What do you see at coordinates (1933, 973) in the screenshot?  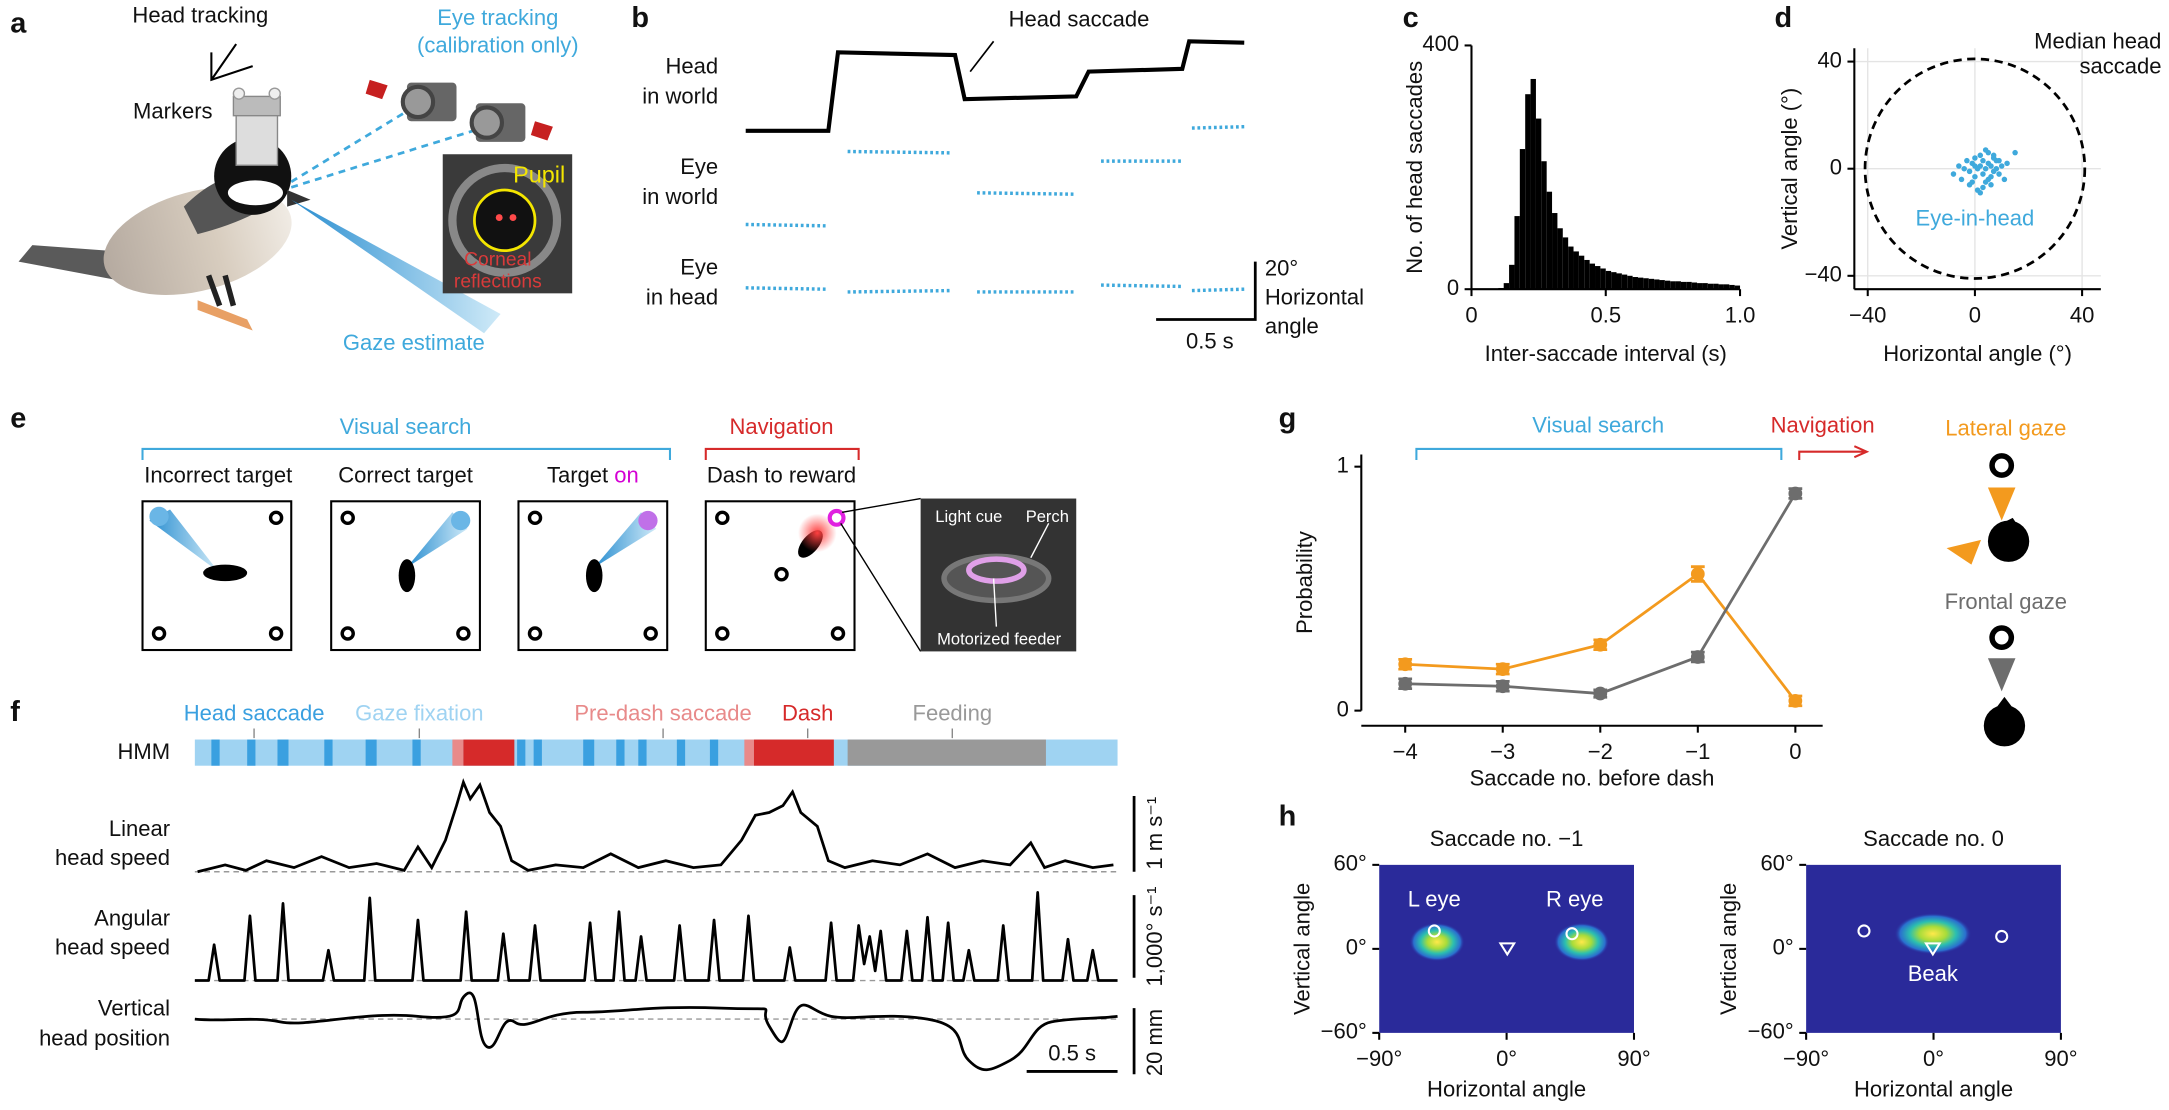 I see `heatmap-label: Beak` at bounding box center [1933, 973].